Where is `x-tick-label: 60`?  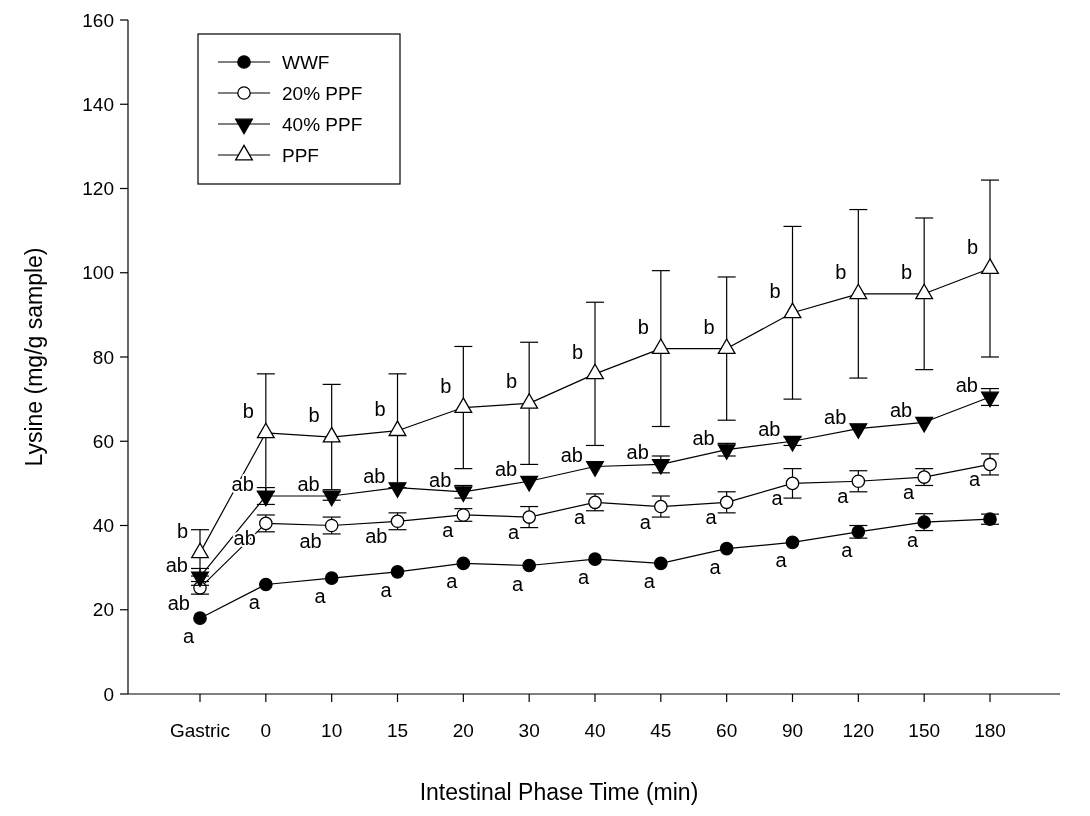
x-tick-label: 60 is located at coordinates (727, 730).